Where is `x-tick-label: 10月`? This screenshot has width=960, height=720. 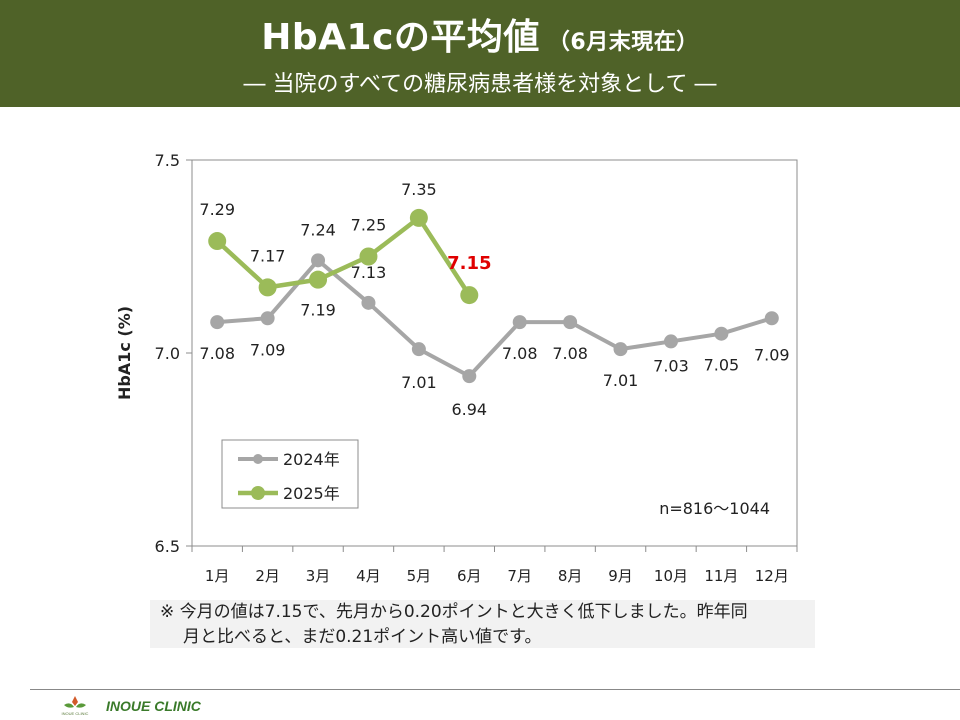 x-tick-label: 10月 is located at coordinates (671, 576).